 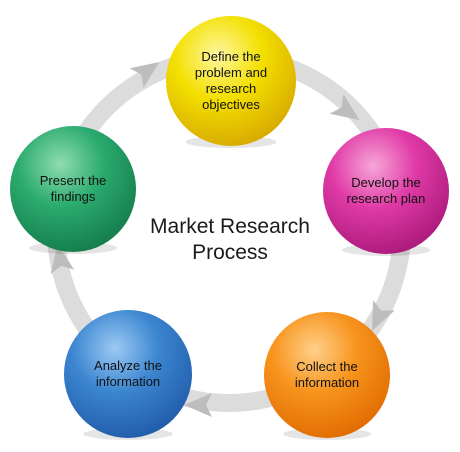 I want to click on step-node-define-problem, so click(x=231, y=81).